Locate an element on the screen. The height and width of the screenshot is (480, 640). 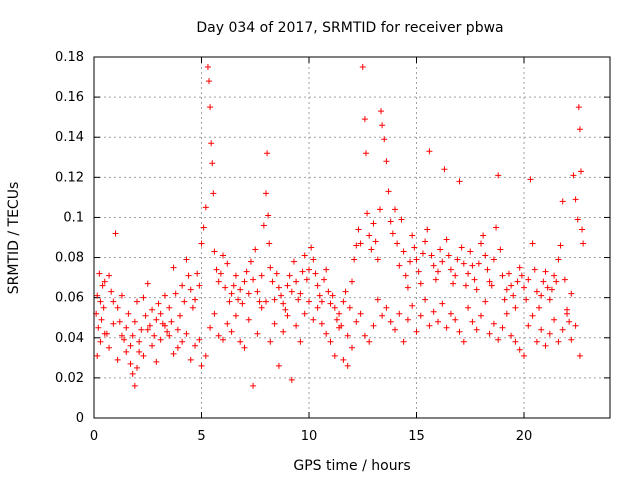
y-tick-label: 0.08 is located at coordinates (69, 258).